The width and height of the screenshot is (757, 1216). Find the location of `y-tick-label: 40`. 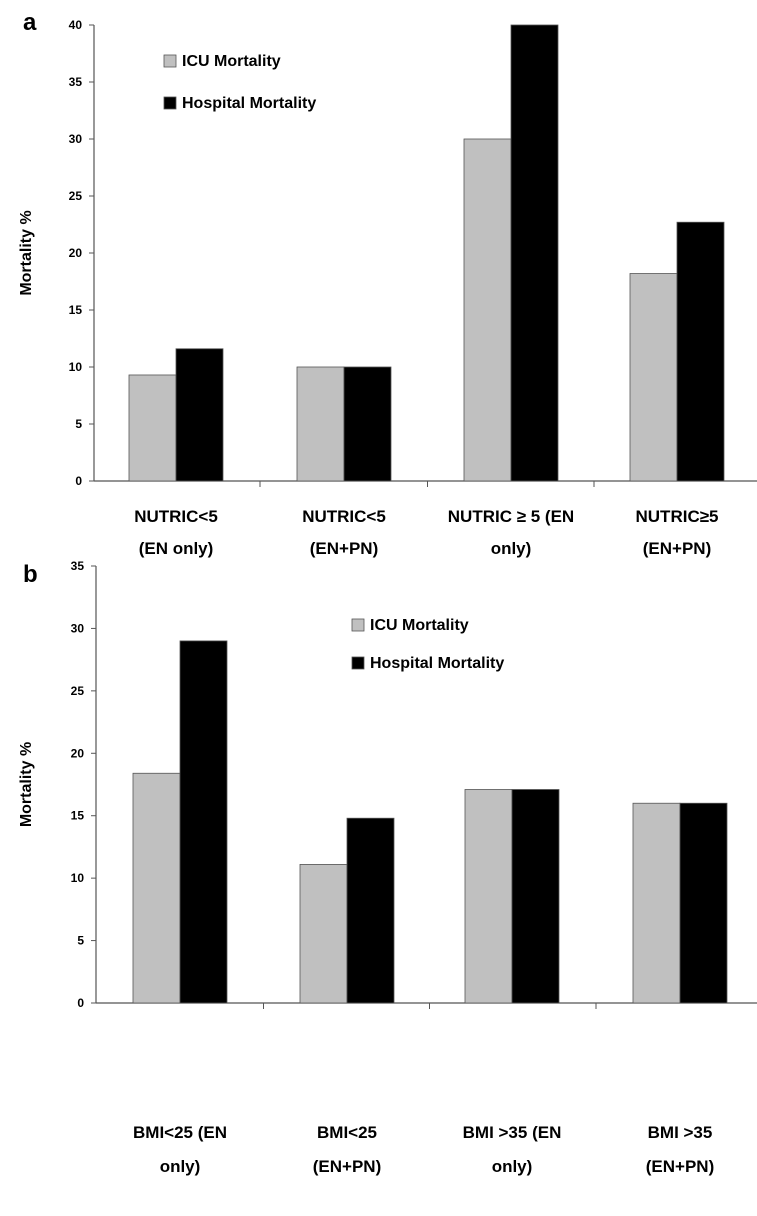

y-tick-label: 40 is located at coordinates (76, 25).